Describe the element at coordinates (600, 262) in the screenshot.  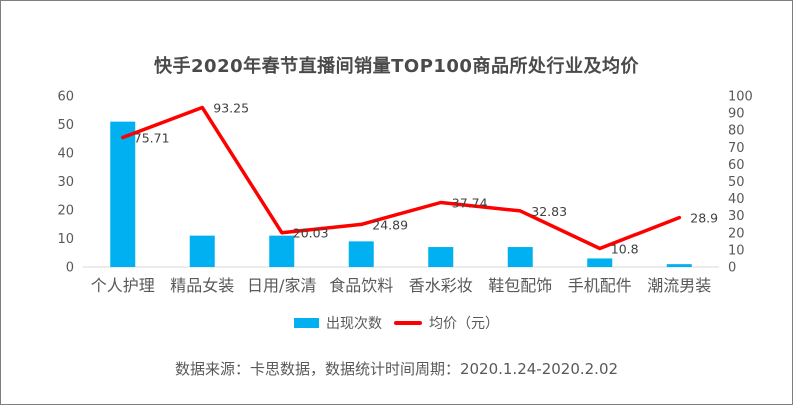
I see `bar-手机配件` at that location.